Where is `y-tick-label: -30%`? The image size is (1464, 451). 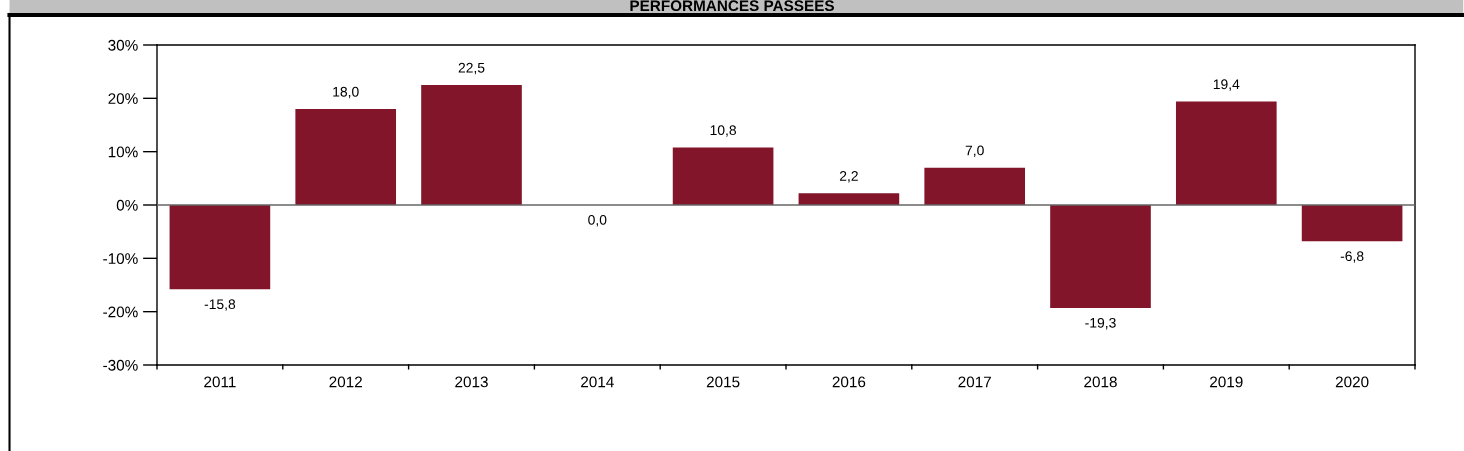
y-tick-label: -30% is located at coordinates (120, 365).